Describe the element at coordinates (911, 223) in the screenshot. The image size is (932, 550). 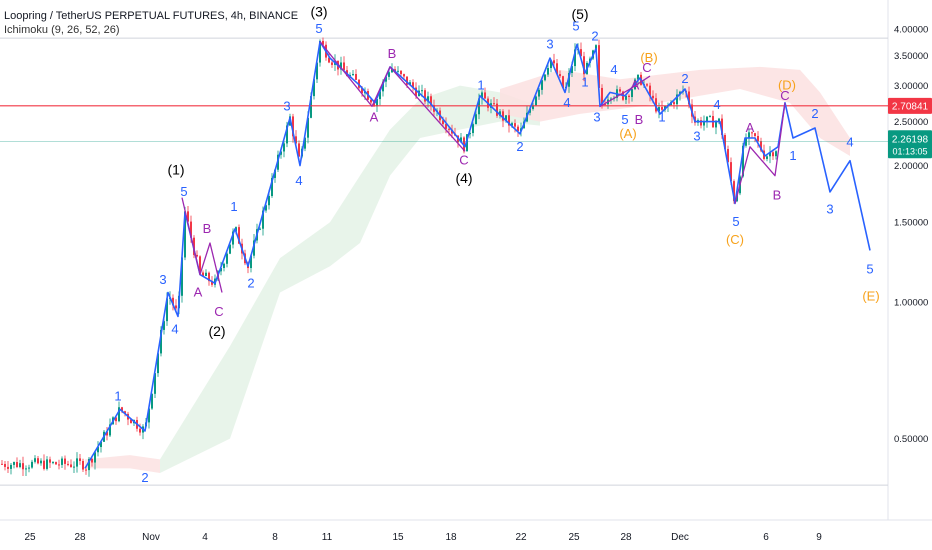
I see `y-tick-label: 1.50000` at that location.